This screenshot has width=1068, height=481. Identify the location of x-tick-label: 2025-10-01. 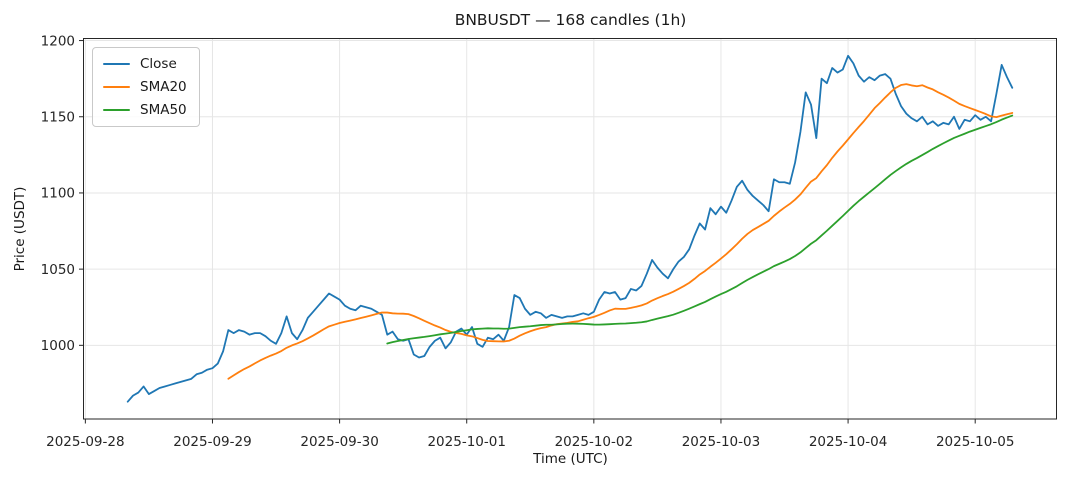
(466, 442).